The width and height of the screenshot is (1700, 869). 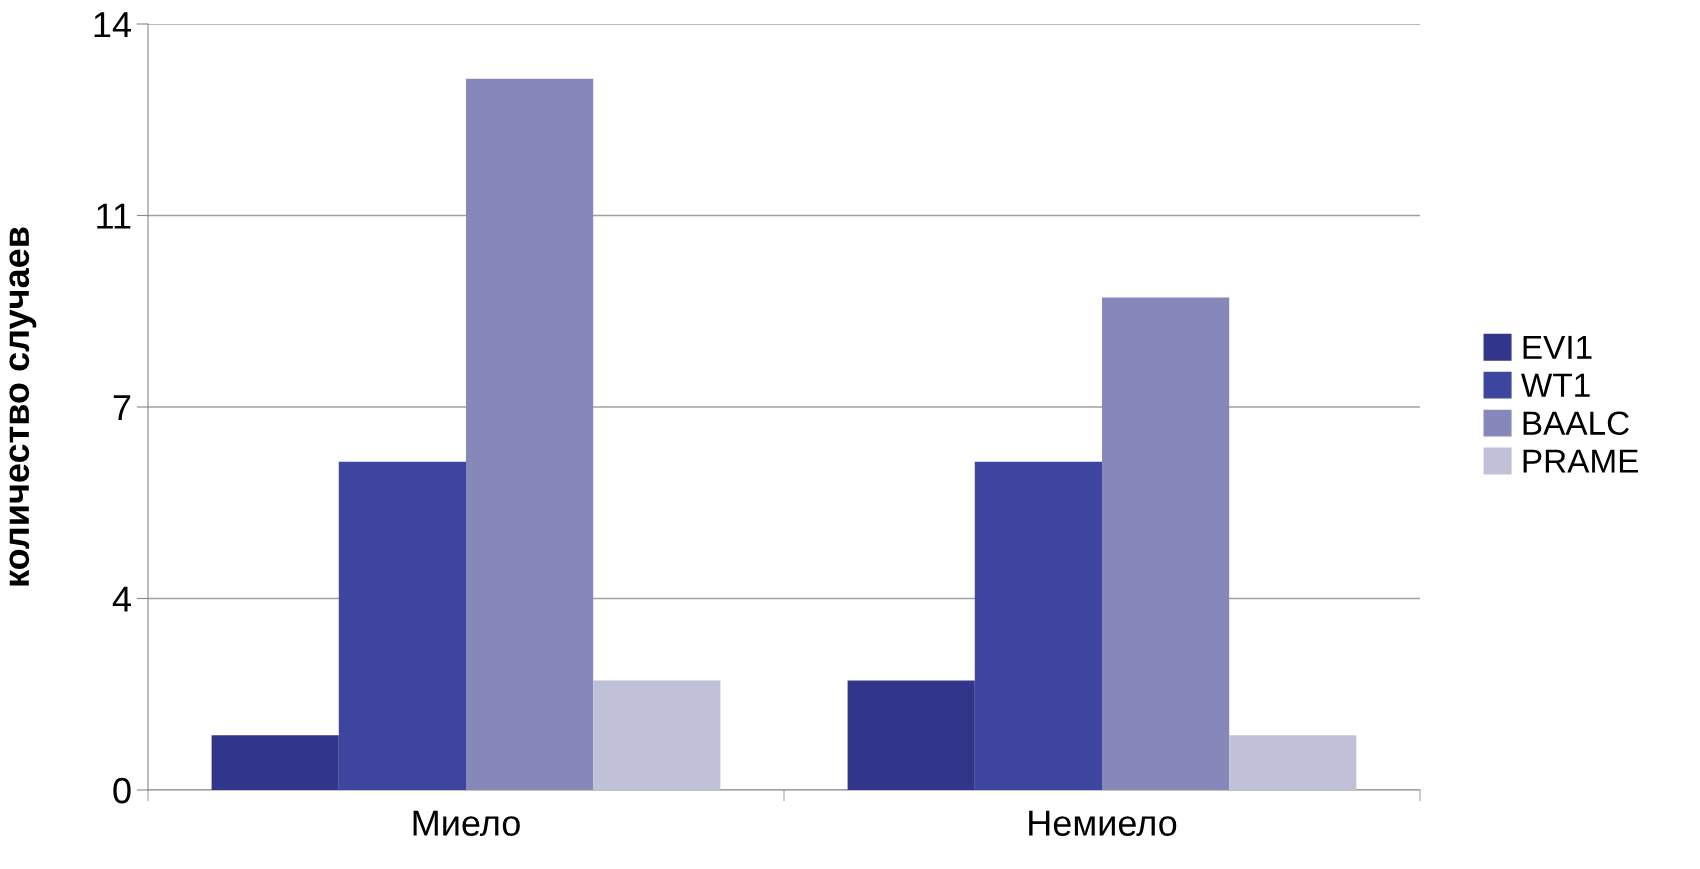 What do you see at coordinates (112, 25) in the screenshot?
I see `y-tick-label: 14` at bounding box center [112, 25].